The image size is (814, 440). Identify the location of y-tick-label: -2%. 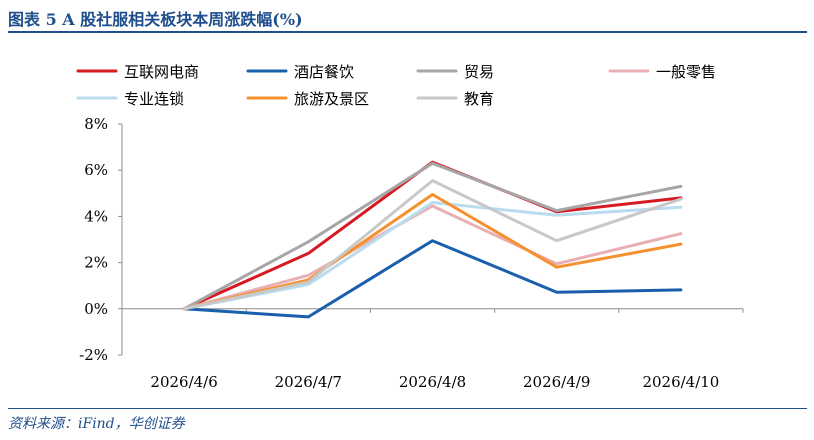
(93, 355).